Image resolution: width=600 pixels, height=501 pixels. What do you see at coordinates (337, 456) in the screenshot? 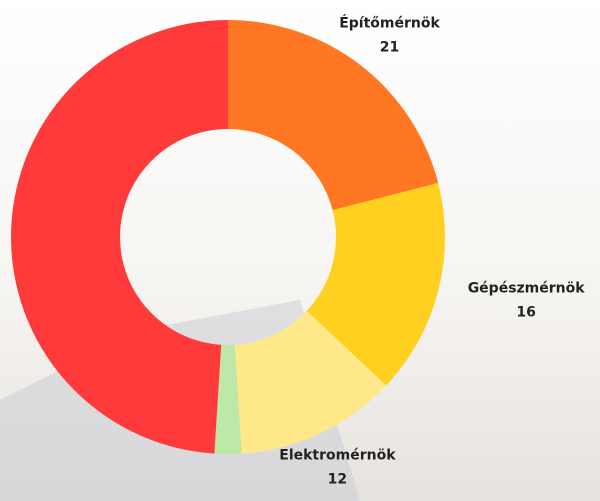
I see `segment-label: Elektromérnök` at bounding box center [337, 456].